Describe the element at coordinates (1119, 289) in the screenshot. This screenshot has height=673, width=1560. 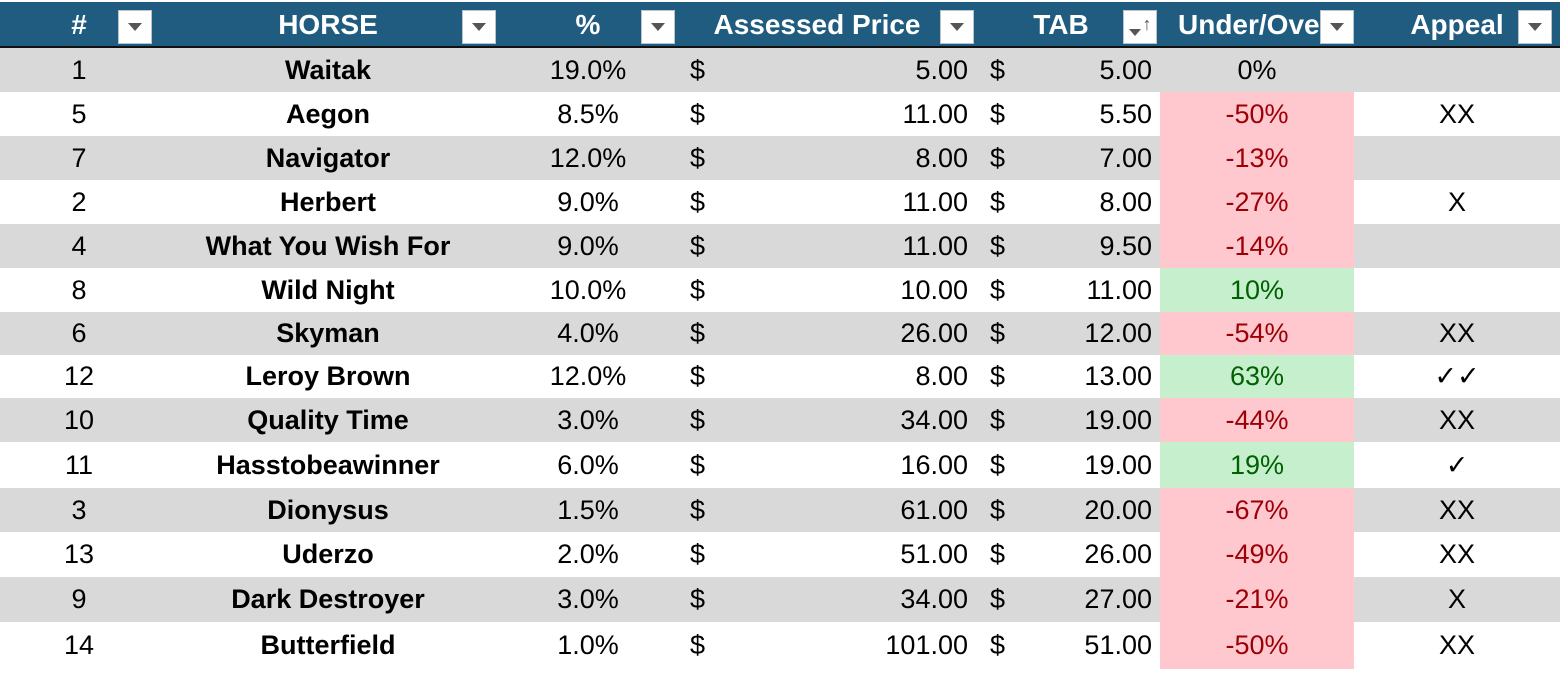
I see `cell-tab: 11.00` at that location.